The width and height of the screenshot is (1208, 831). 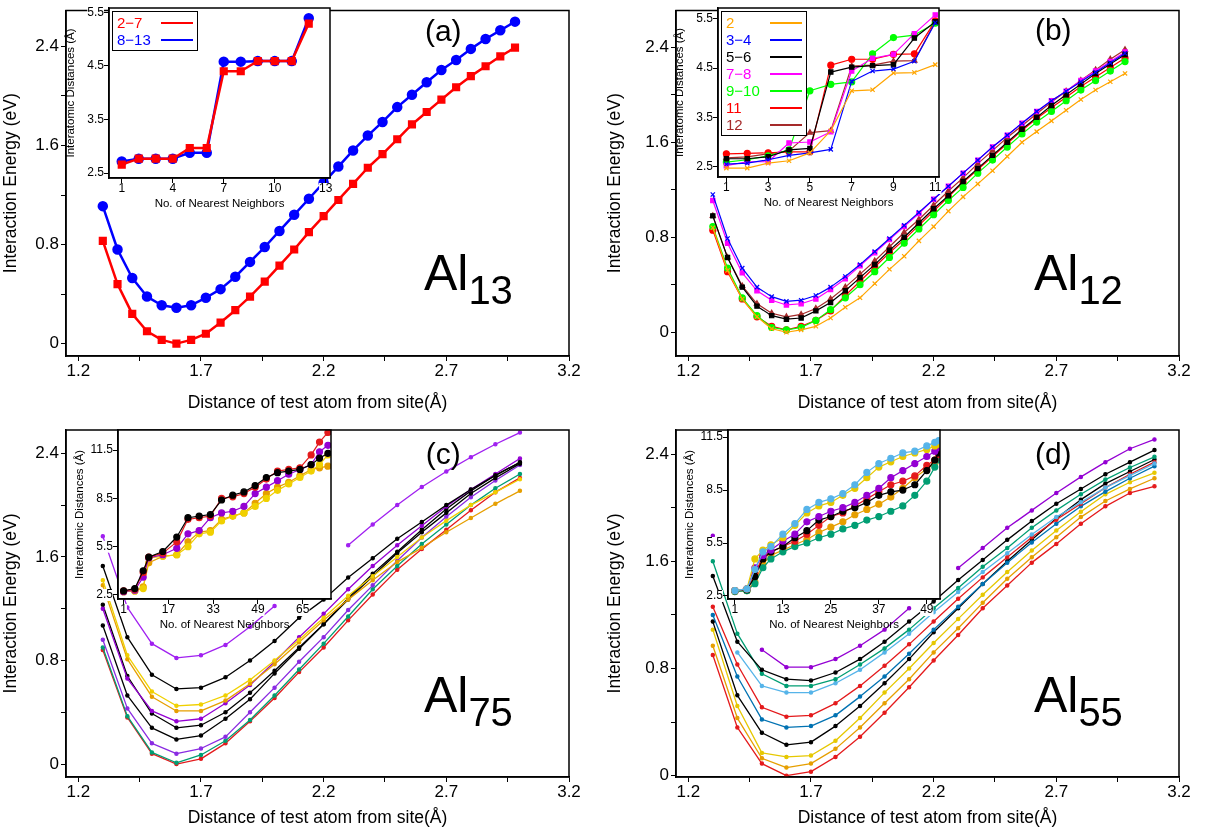 What do you see at coordinates (734, 124) in the screenshot?
I see `legend-label: 12` at bounding box center [734, 124].